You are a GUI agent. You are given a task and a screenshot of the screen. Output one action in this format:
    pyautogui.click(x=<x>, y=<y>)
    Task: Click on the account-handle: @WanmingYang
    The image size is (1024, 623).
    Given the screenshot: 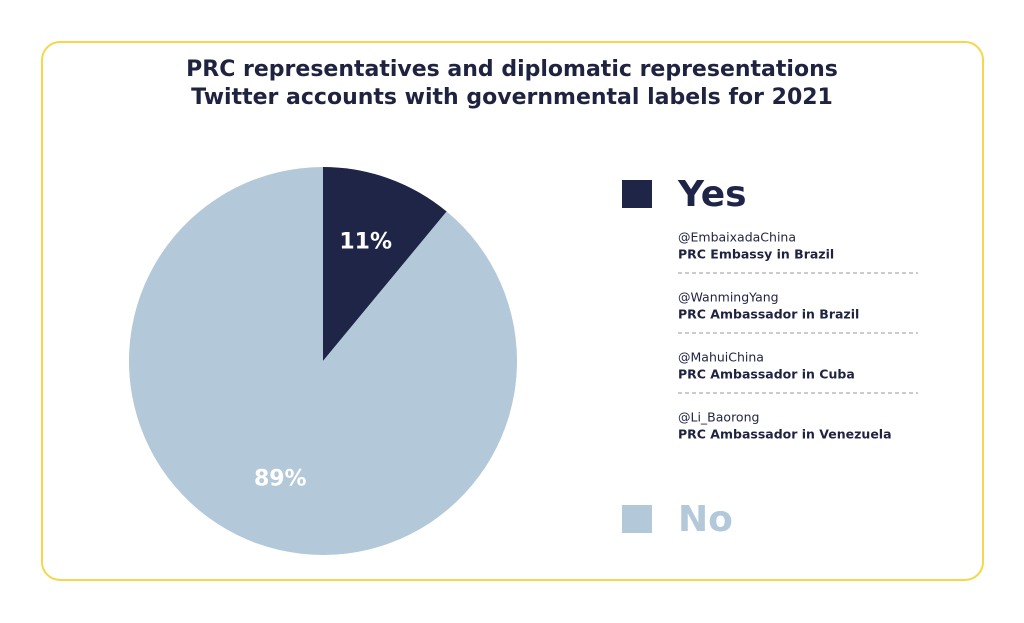 What is the action you would take?
    pyautogui.click(x=728, y=297)
    